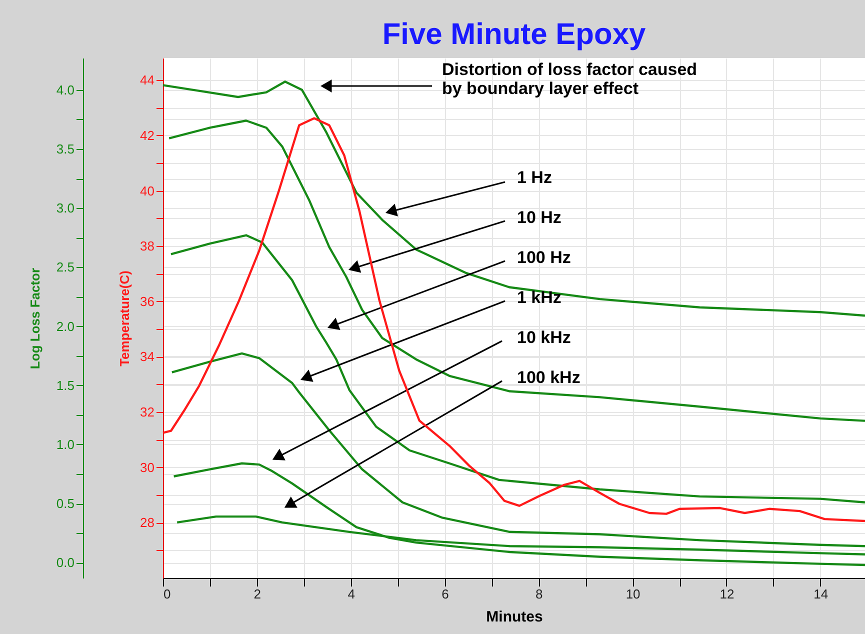 This screenshot has height=634, width=865. I want to click on y2-tick-label: 34, so click(147, 356).